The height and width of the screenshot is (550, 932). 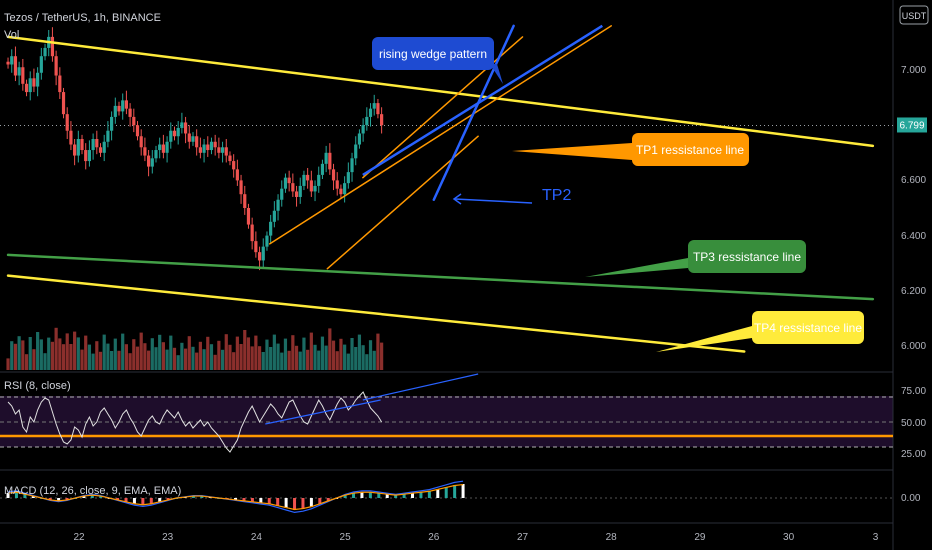 What do you see at coordinates (572, 151) in the screenshot?
I see `tp1-pointer` at bounding box center [572, 151].